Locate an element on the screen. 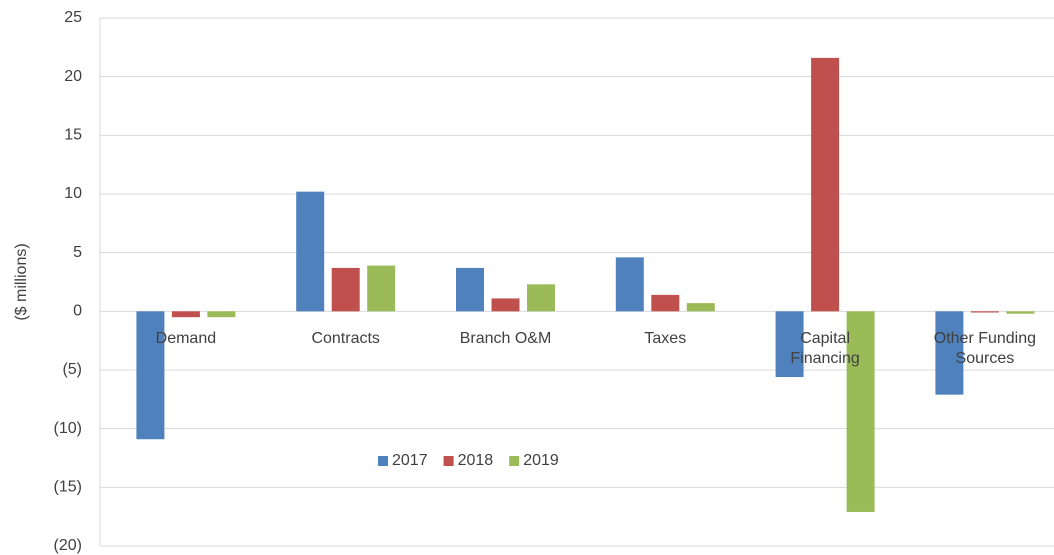 The image size is (1054, 555). x-tick-label: Other Funding Sources is located at coordinates (985, 349).